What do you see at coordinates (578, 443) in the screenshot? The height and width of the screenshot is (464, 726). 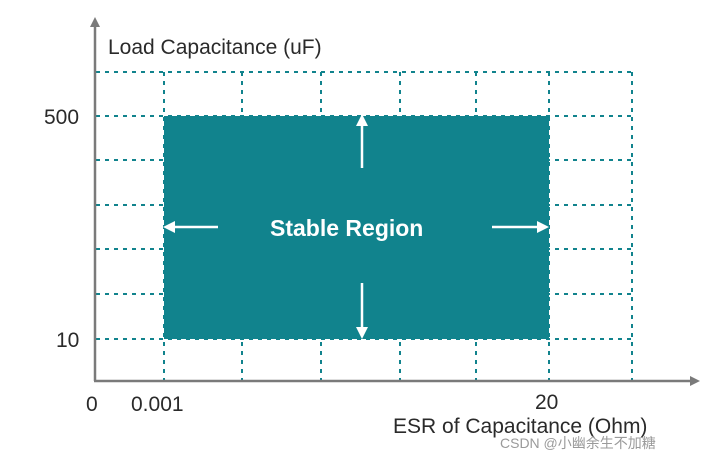 I see `watermark: CSDN @小幽余生不加糖` at bounding box center [578, 443].